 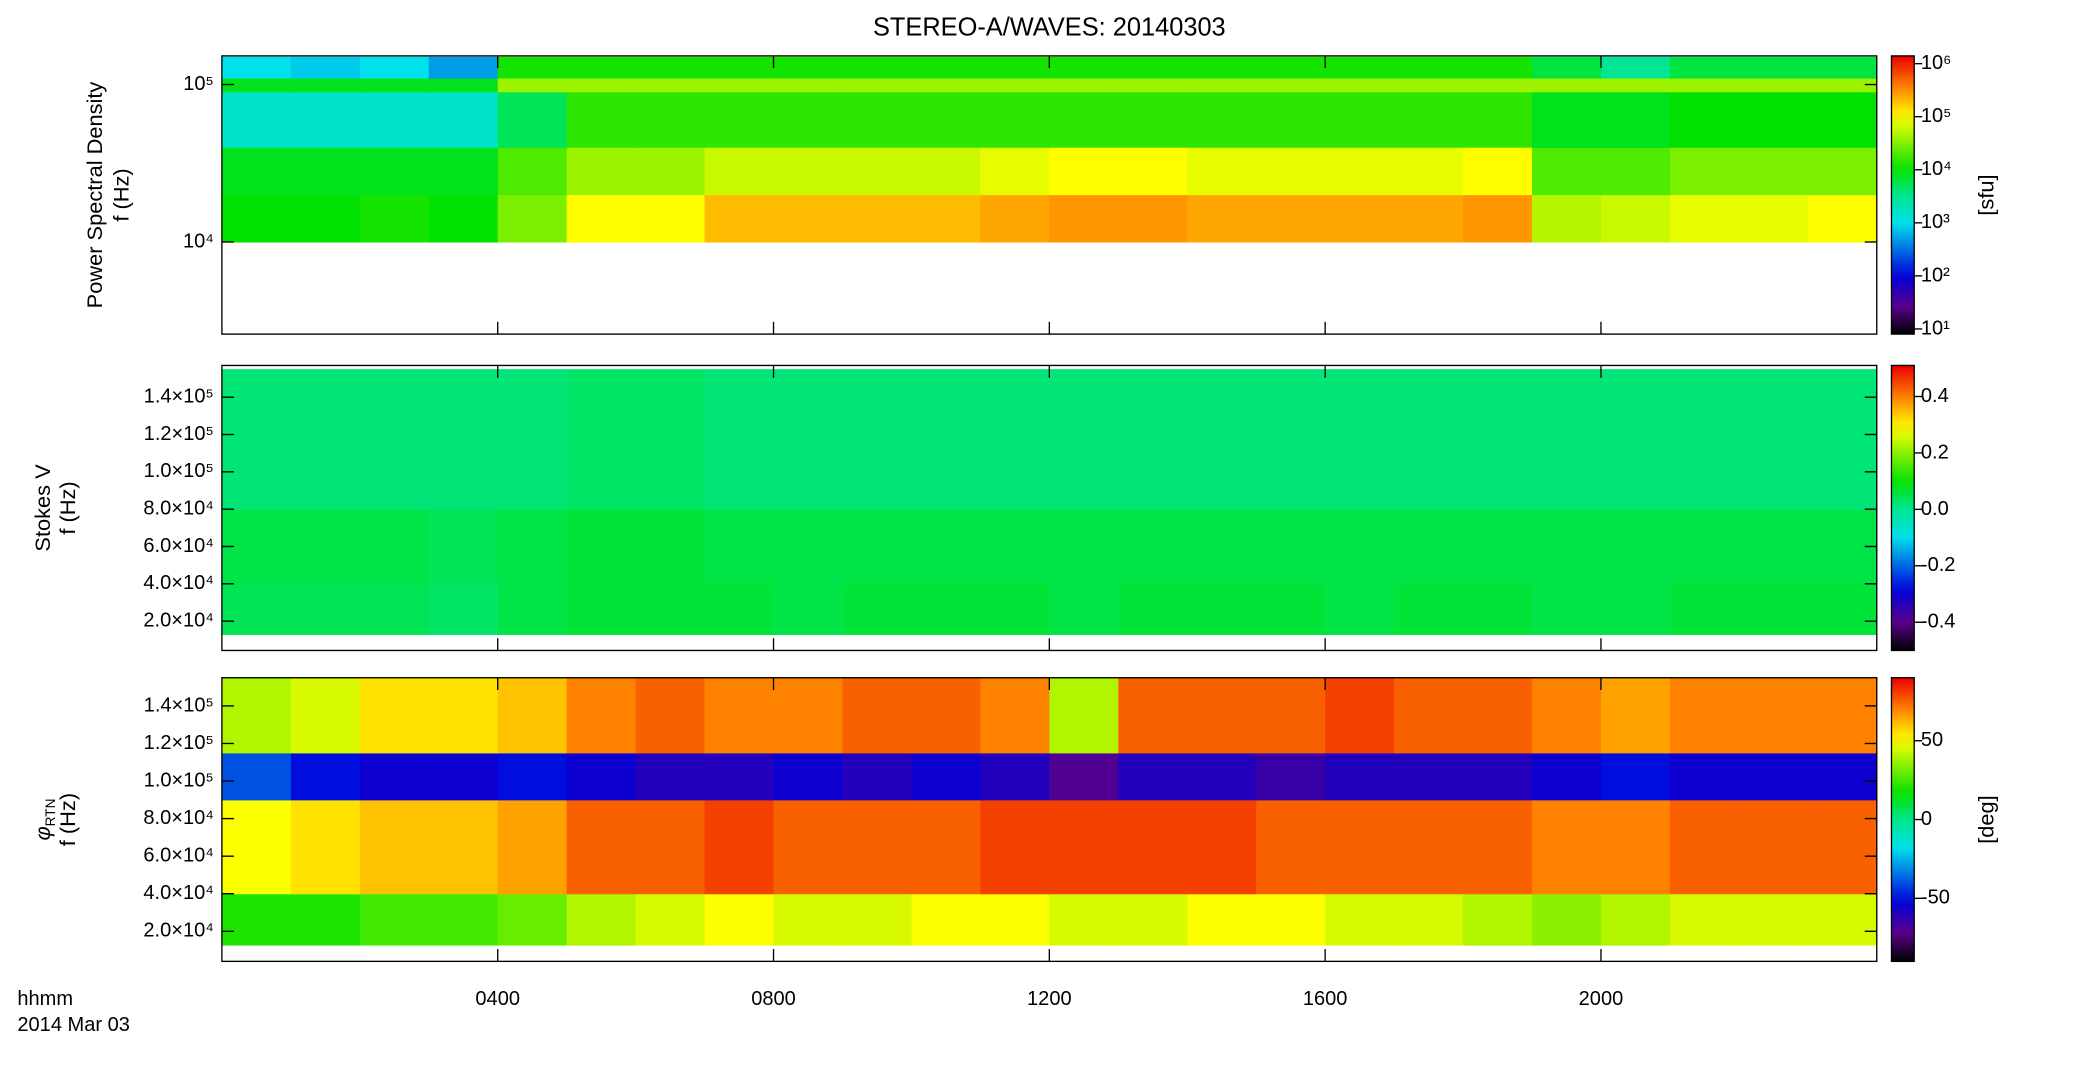 What do you see at coordinates (1935, 222) in the screenshot?
I see `colorbar-tick-label: 10³` at bounding box center [1935, 222].